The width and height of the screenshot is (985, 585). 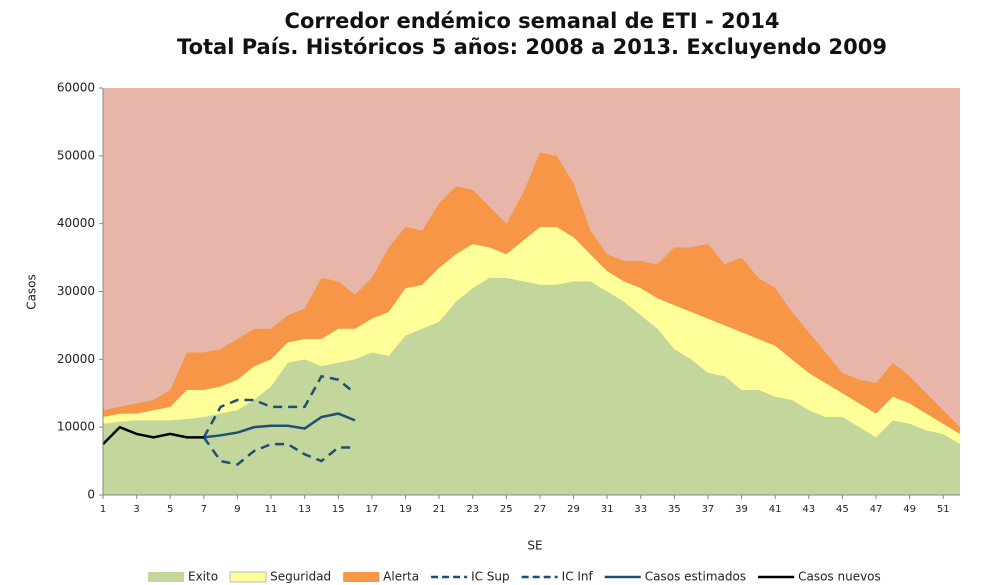 What do you see at coordinates (540, 509) in the screenshot?
I see `x-tick-label: 27` at bounding box center [540, 509].